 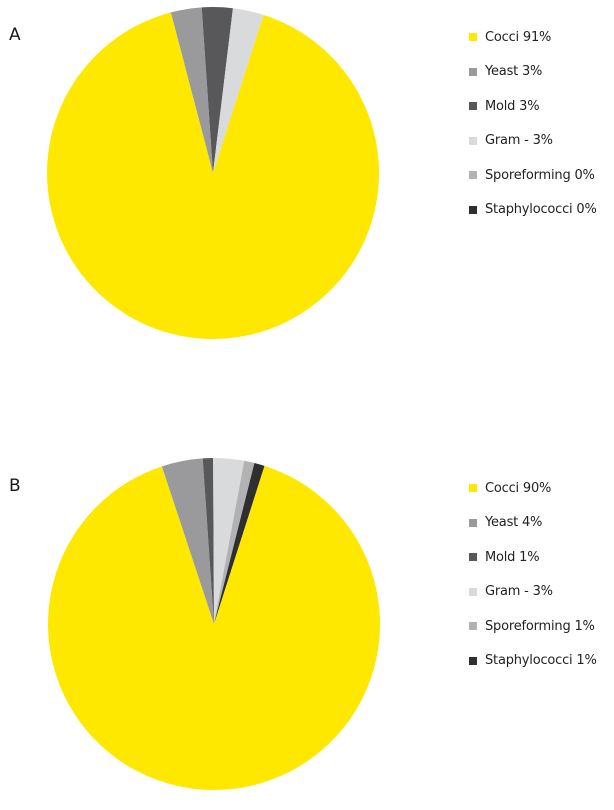 I want to click on legend-label: Cocci 91%, so click(x=518, y=37).